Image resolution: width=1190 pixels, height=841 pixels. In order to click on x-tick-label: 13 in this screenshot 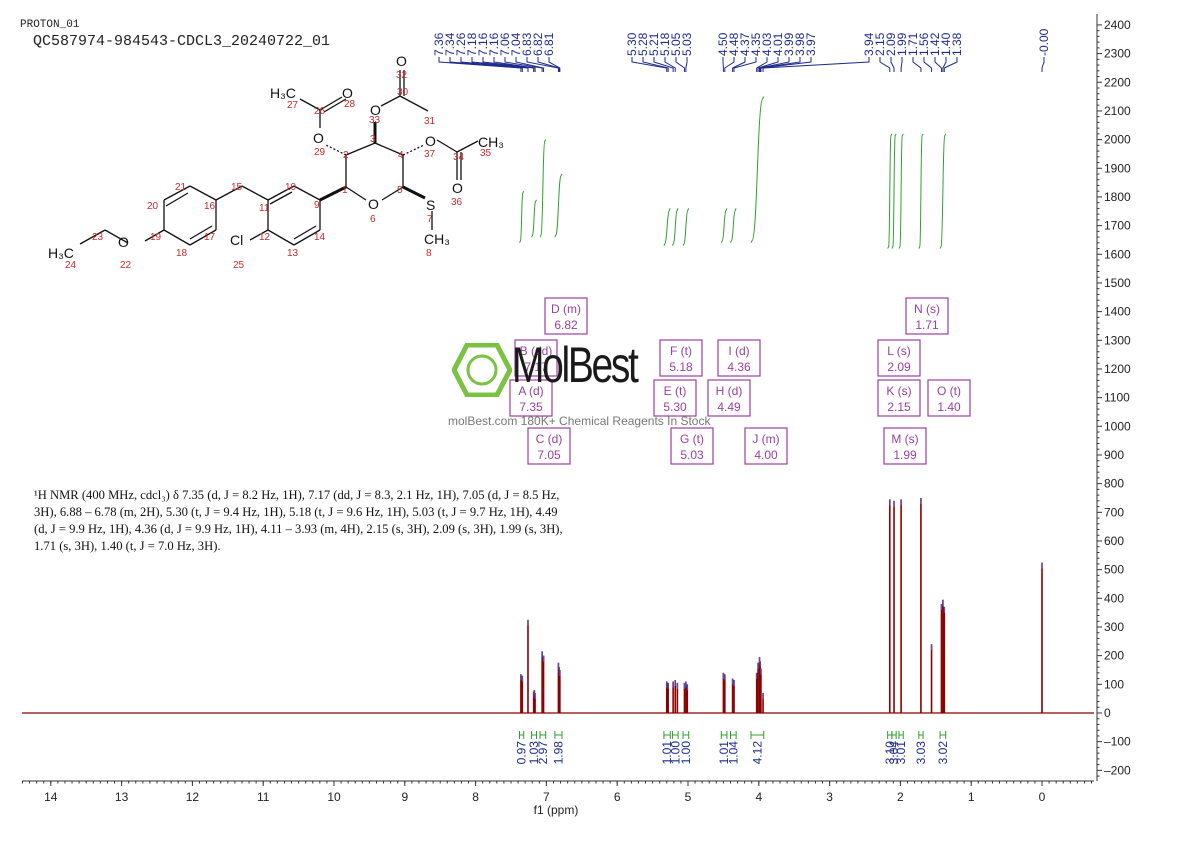, I will do `click(122, 797)`.